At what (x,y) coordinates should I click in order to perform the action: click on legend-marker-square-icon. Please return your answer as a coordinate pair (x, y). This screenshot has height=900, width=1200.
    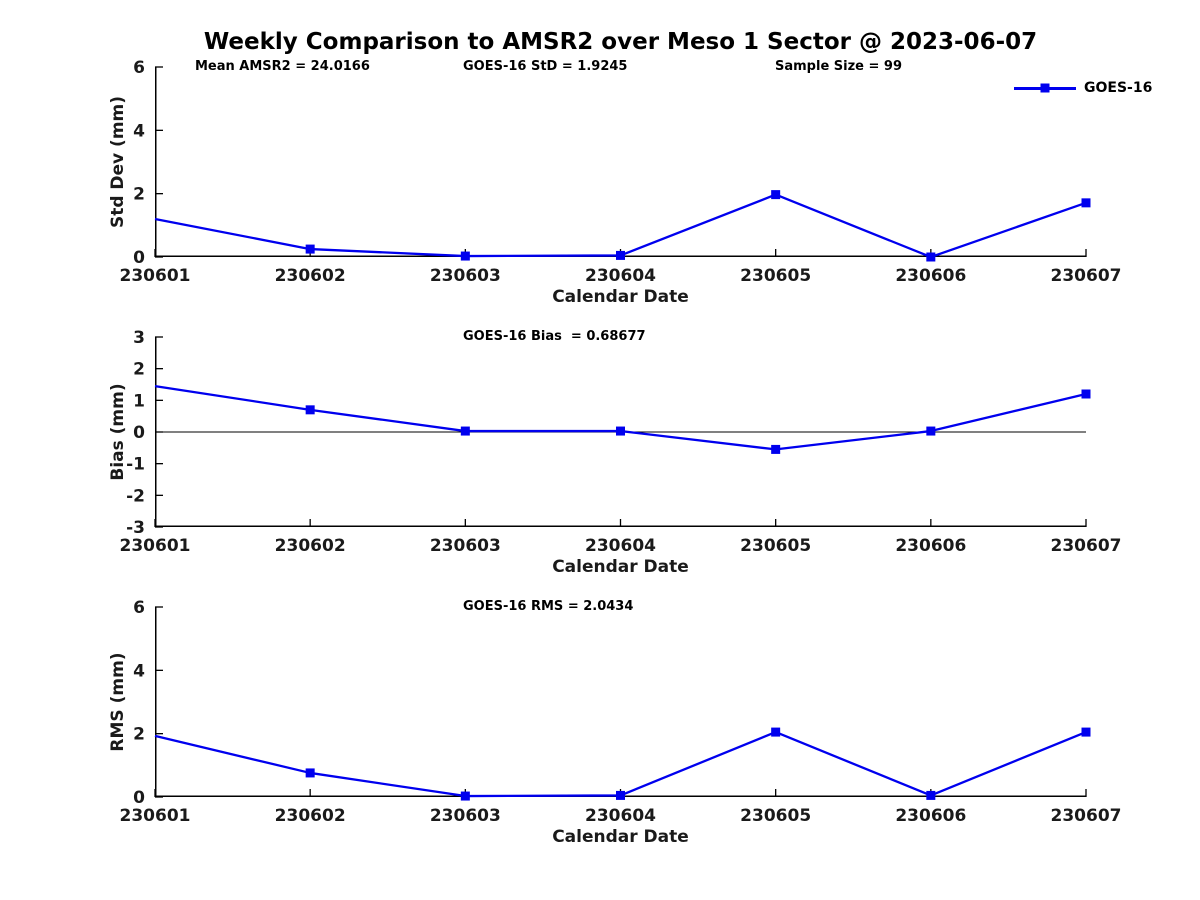
    Looking at the image, I should click on (1045, 88).